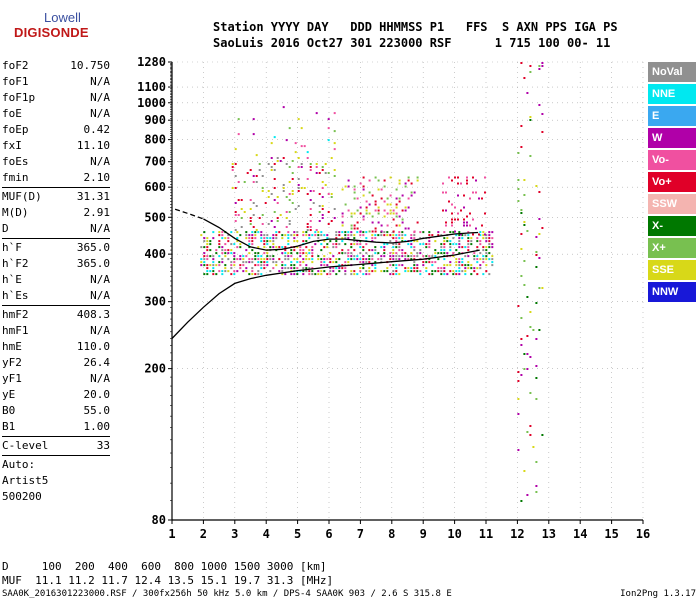 The height and width of the screenshot is (600, 700). Describe the element at coordinates (423, 534) in the screenshot. I see `x-tick-label: 9` at that location.